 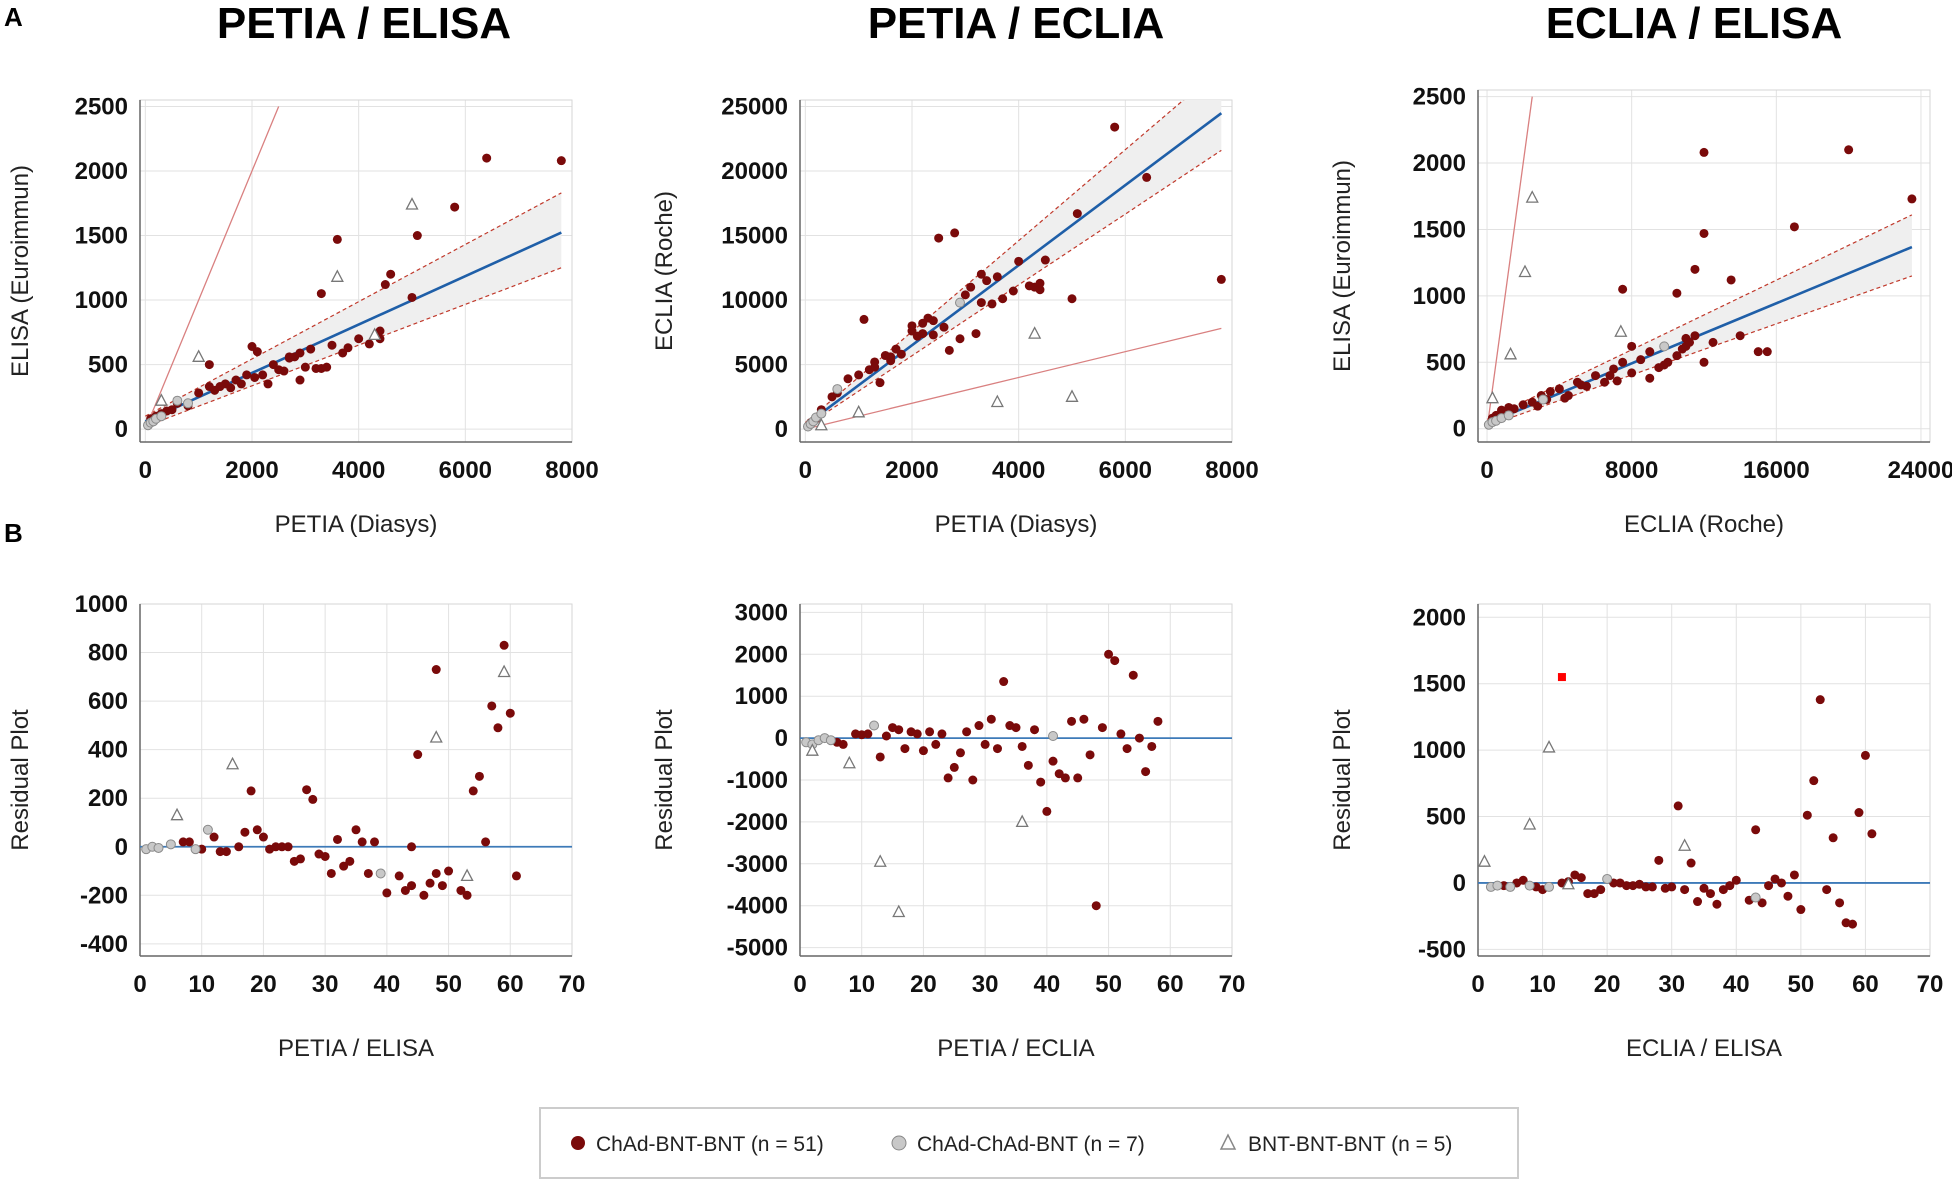 What do you see at coordinates (1125, 470) in the screenshot?
I see `x-tick-label: 6000` at bounding box center [1125, 470].